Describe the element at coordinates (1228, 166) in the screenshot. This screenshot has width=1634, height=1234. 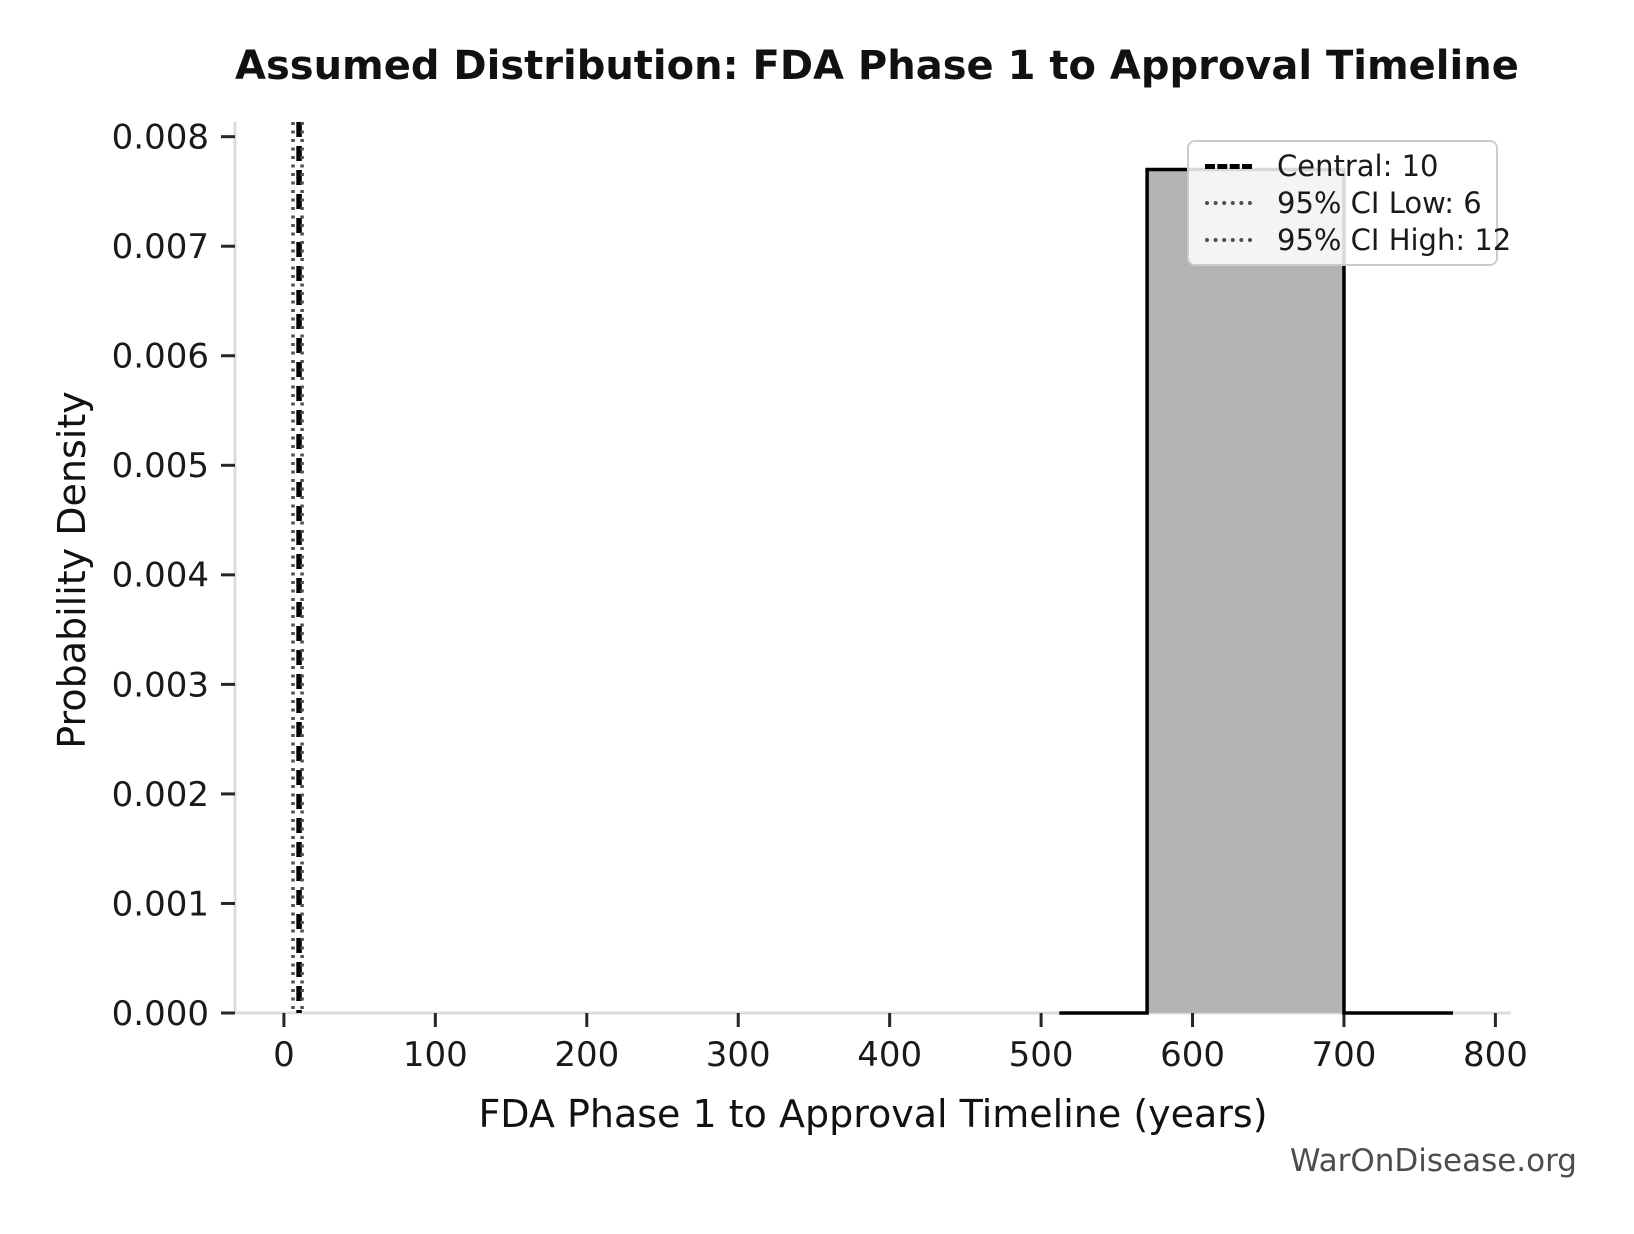
I see `dashed-line-sample-icon` at that location.